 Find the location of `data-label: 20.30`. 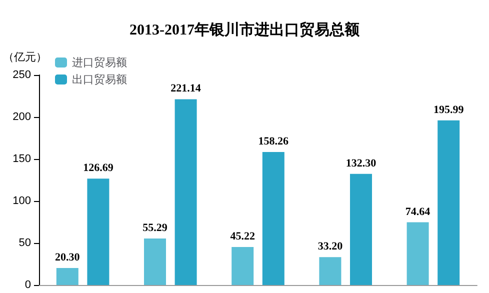

data-label: 20.30 is located at coordinates (67, 257).